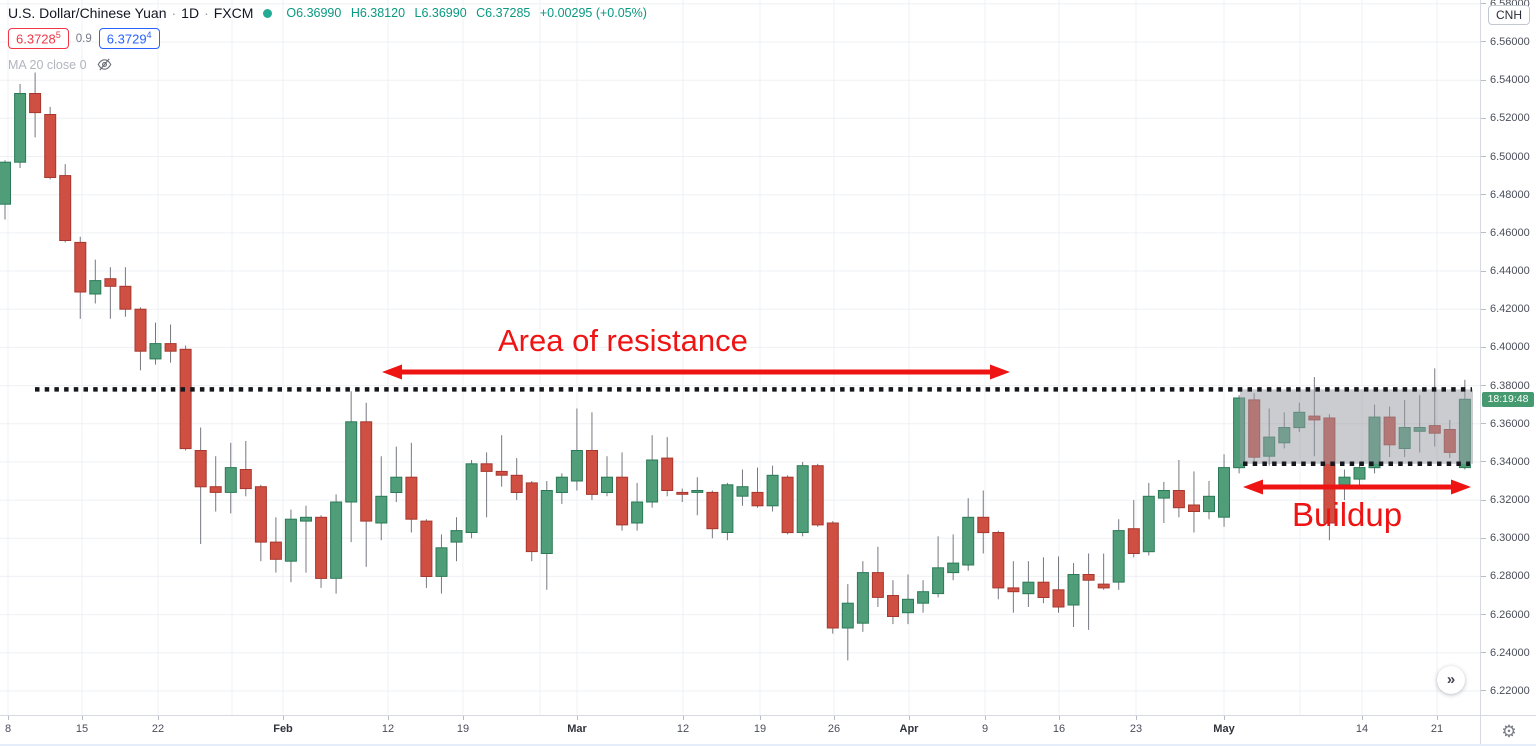  I want to click on time-axis-label: 21, so click(1437, 729).